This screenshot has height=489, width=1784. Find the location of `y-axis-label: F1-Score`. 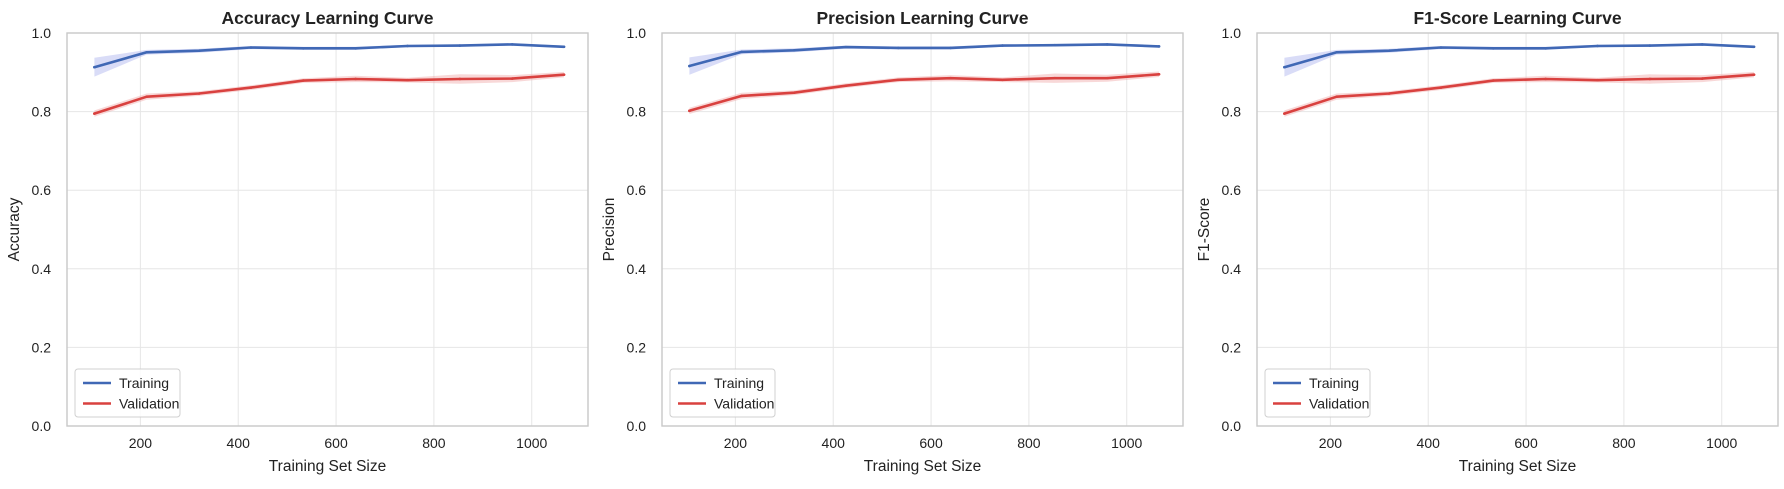

y-axis-label: F1-Score is located at coordinates (1204, 230).